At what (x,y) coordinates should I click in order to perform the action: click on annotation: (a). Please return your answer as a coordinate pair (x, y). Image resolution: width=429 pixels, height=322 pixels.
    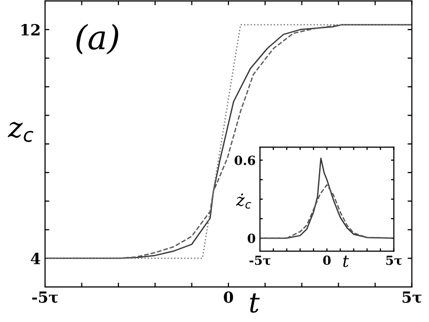
    Looking at the image, I should click on (97, 39).